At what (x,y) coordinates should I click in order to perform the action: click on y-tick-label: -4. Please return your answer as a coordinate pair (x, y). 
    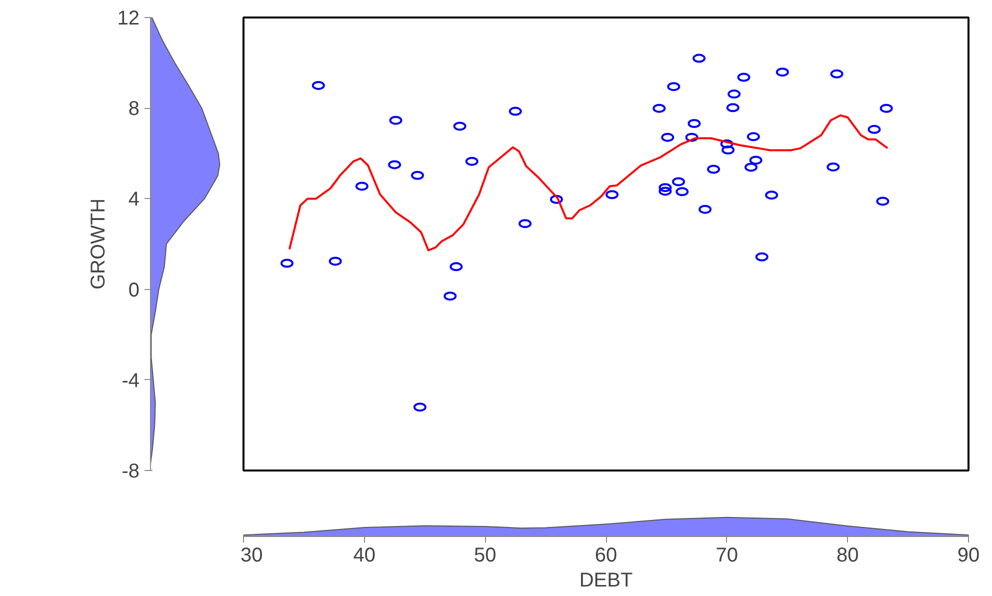
    Looking at the image, I should click on (131, 381).